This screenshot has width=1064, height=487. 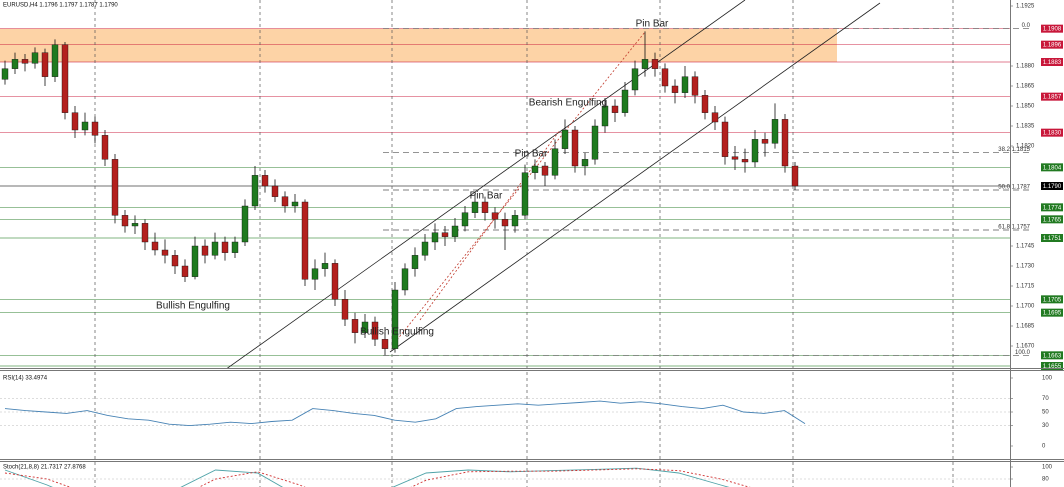 What do you see at coordinates (60, 6) in the screenshot?
I see `chart-title: EURUSD,H4 1.1796 1.1797 1.1787 1.1790` at bounding box center [60, 6].